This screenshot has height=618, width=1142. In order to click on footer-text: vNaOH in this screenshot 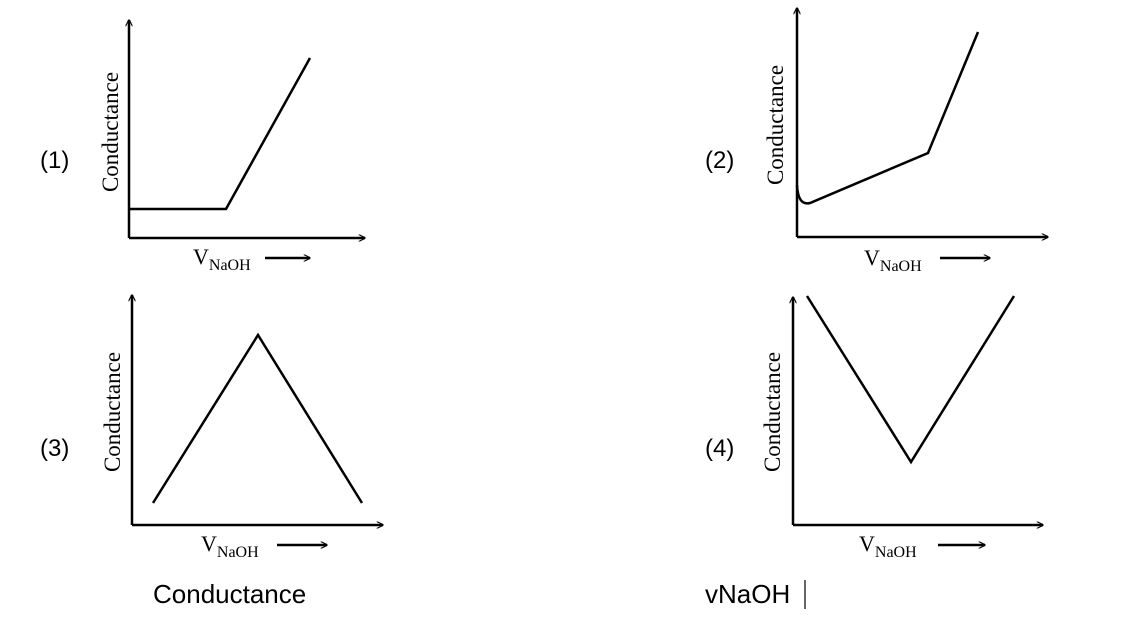, I will do `click(747, 594)`.